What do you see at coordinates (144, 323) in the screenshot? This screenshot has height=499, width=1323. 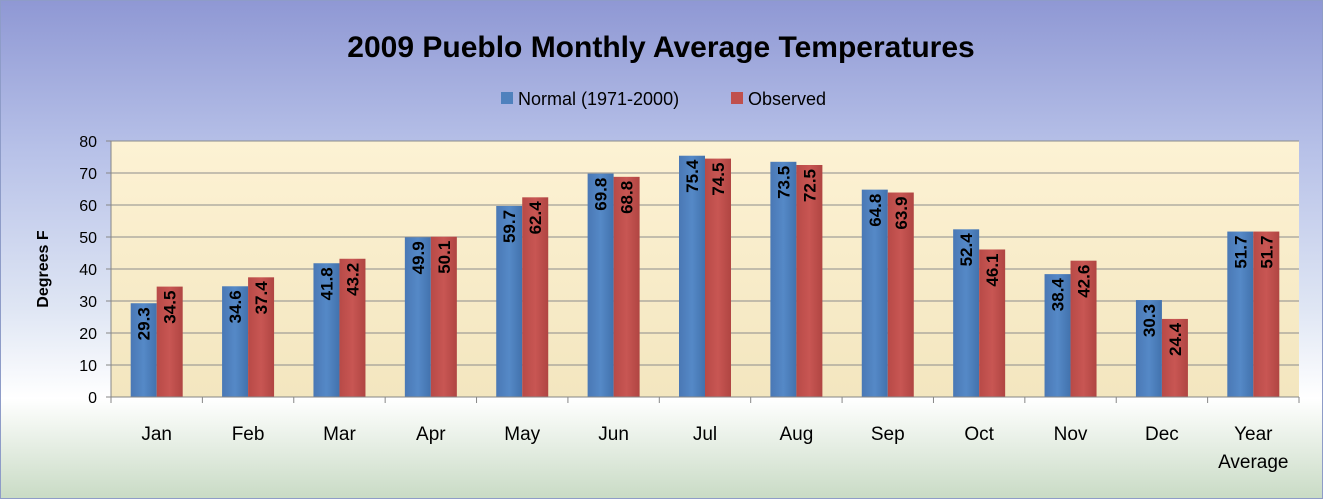 I see `bar-data-label: 29.3` at bounding box center [144, 323].